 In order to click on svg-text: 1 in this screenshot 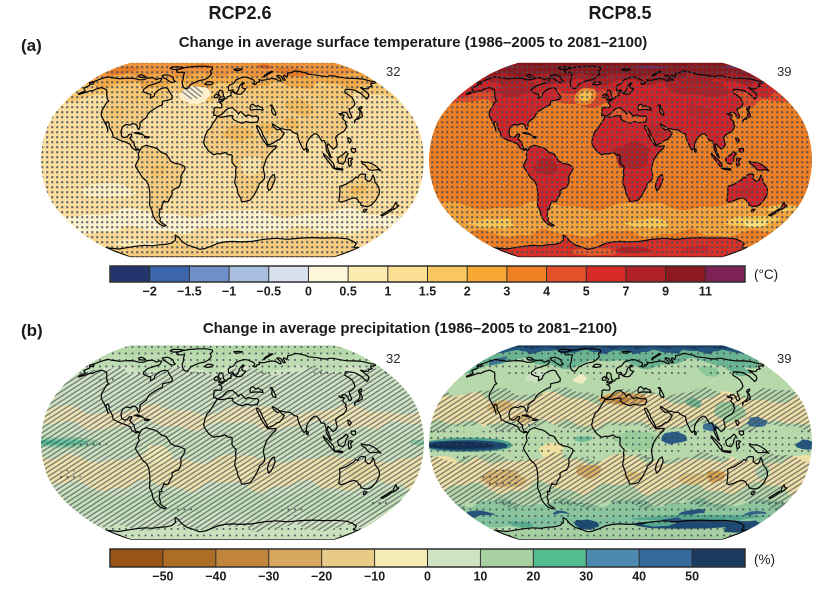, I will do `click(387, 292)`.